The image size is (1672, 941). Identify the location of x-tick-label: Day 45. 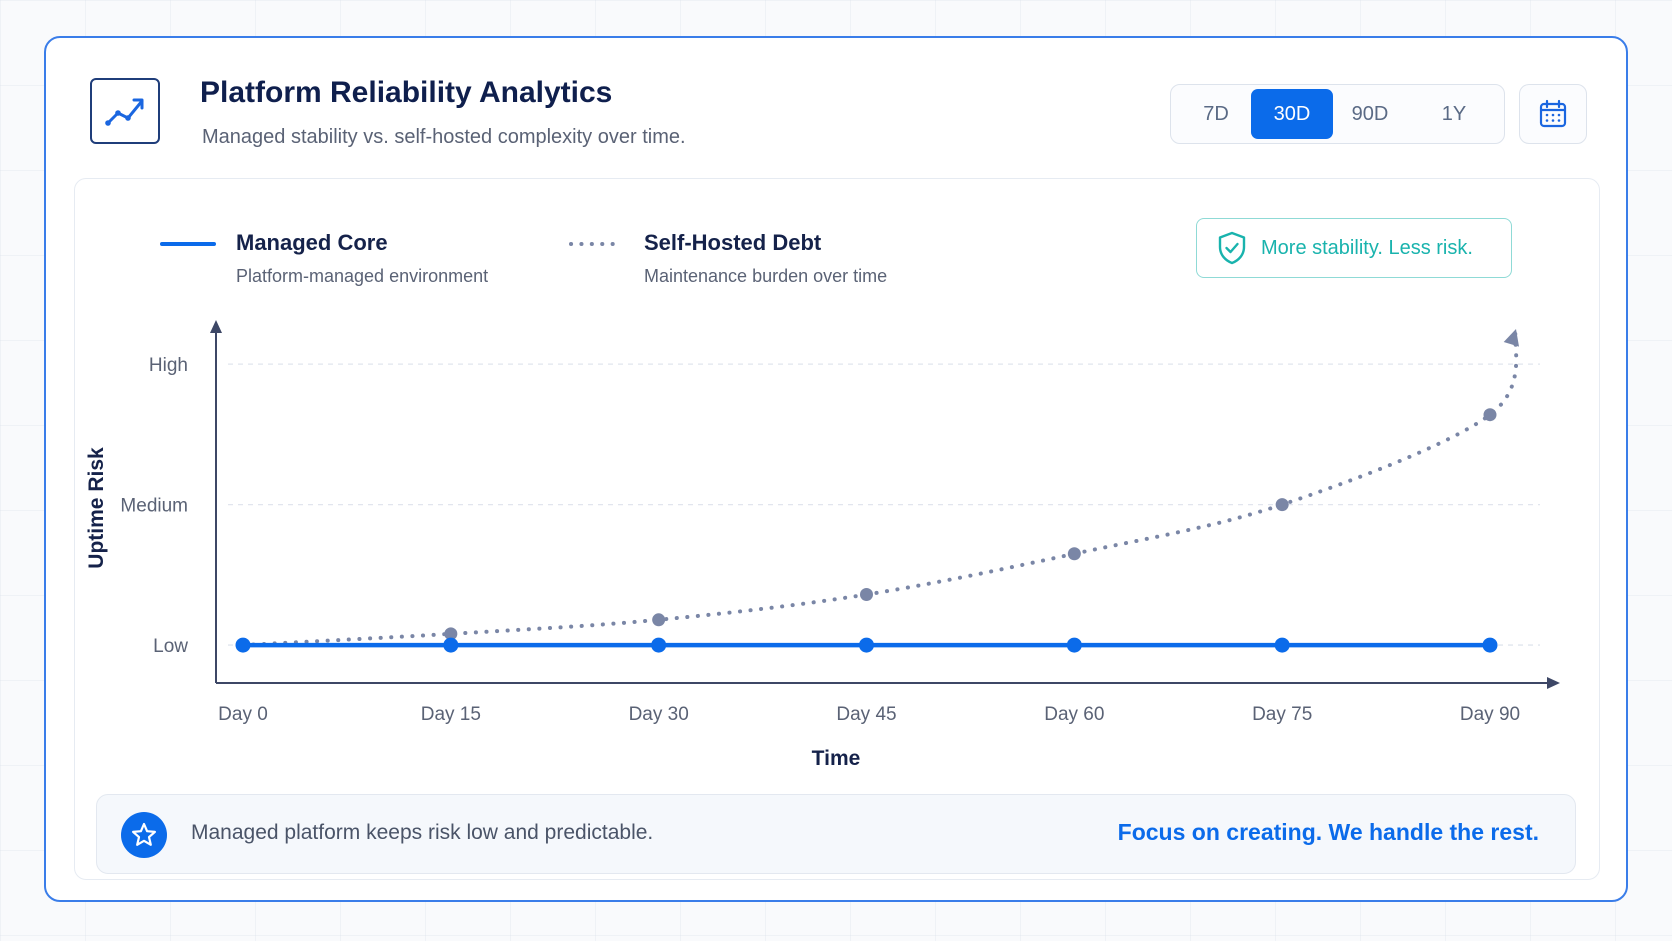
(866, 714).